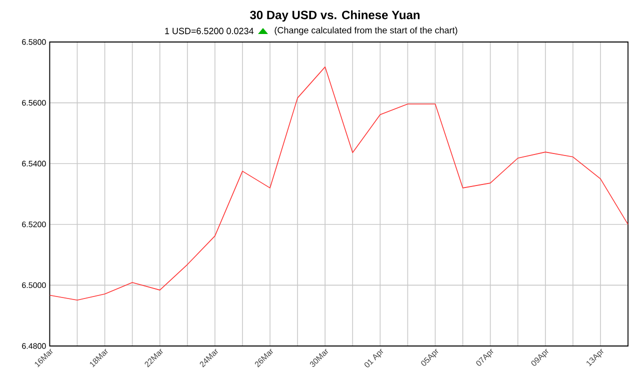  I want to click on y-tick-label: 6.5600, so click(34, 103).